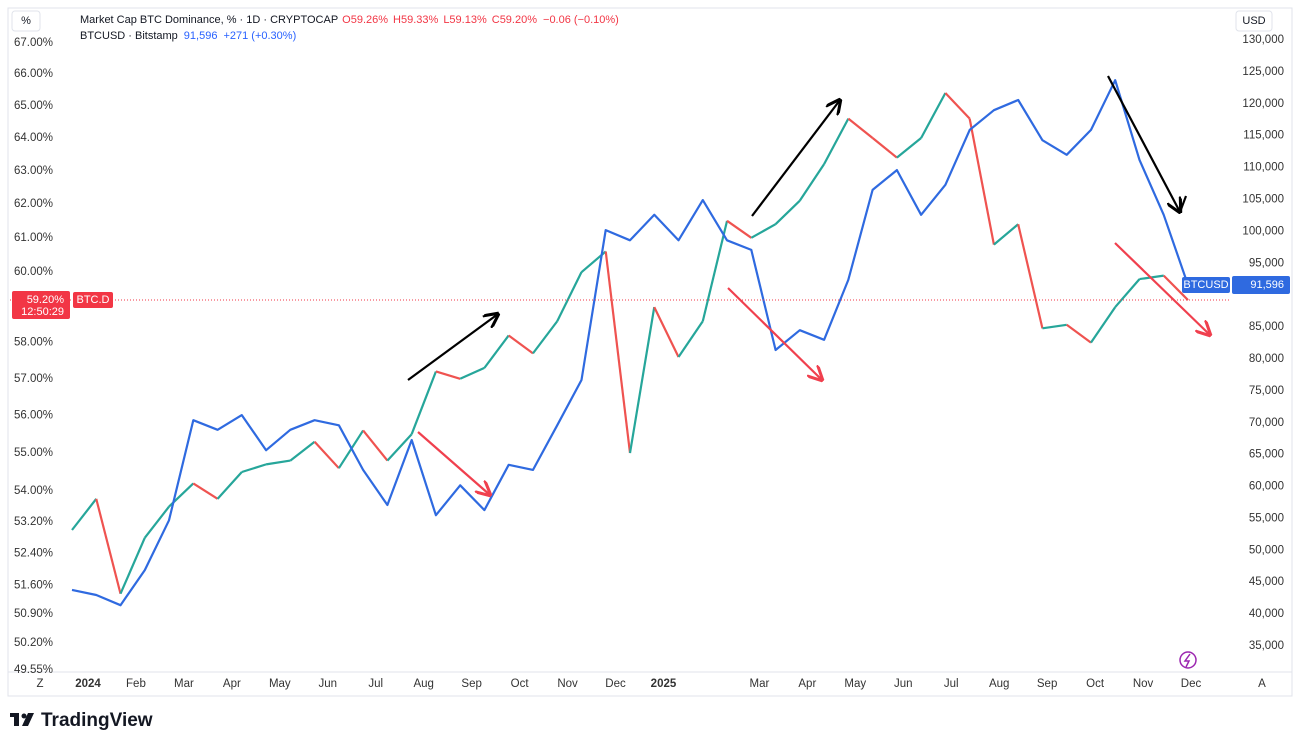 This screenshot has height=736, width=1300. I want to click on y-tick-label: 53.20%, so click(33, 522).